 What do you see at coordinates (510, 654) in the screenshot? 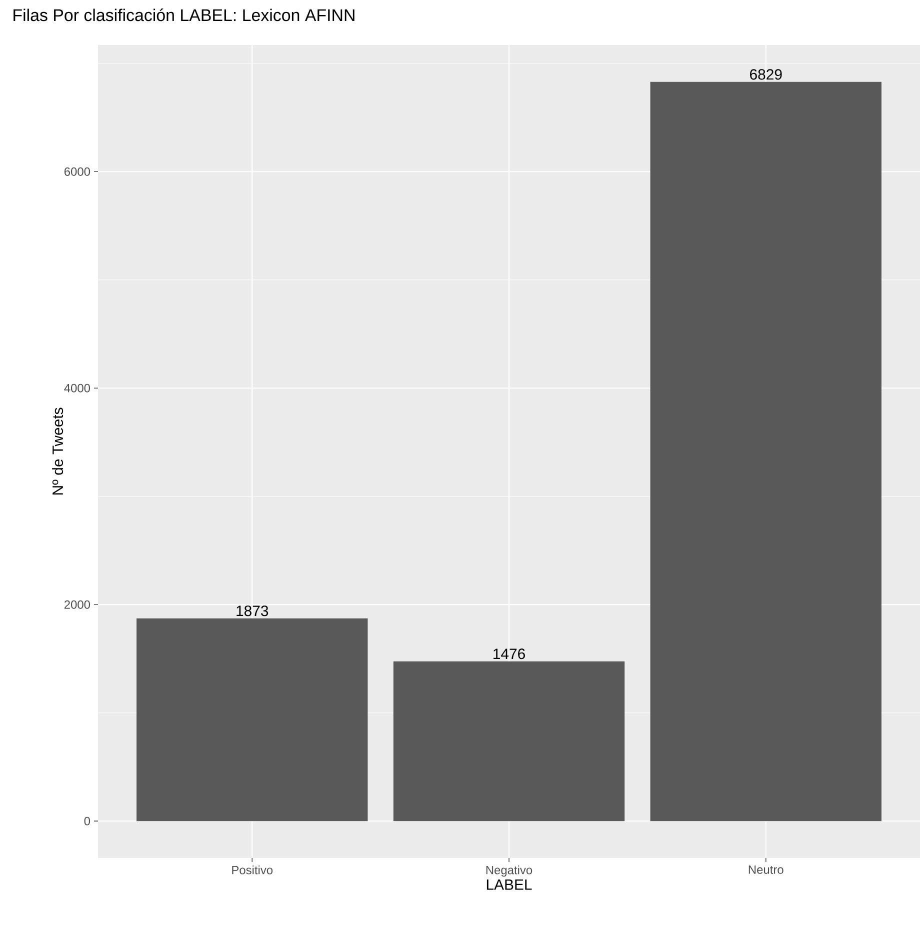
I see `data-label: 1476` at bounding box center [510, 654].